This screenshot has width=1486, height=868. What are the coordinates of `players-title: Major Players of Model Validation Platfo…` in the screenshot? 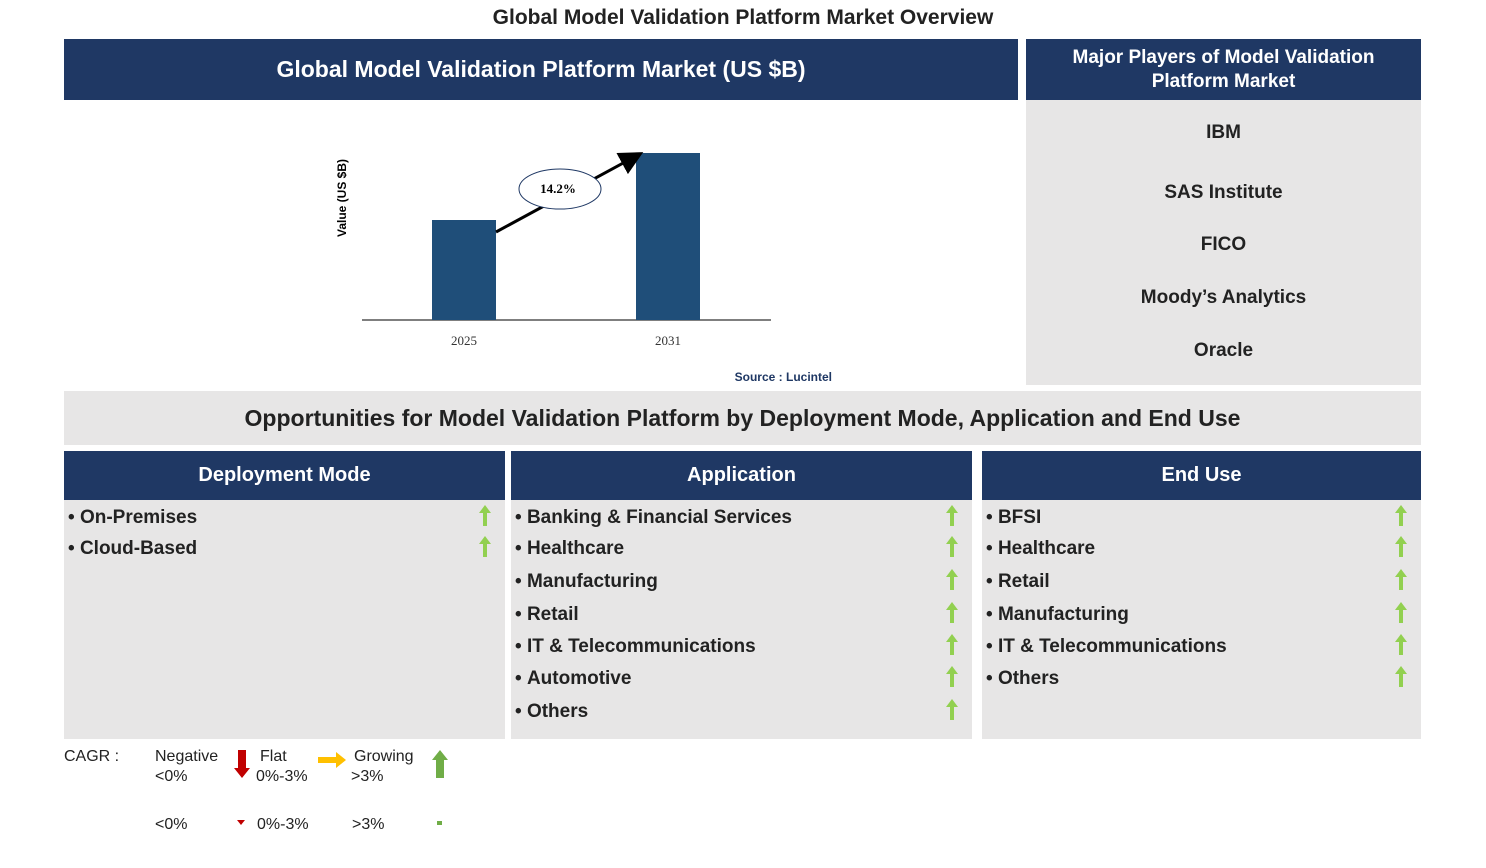 It's located at (1223, 69).